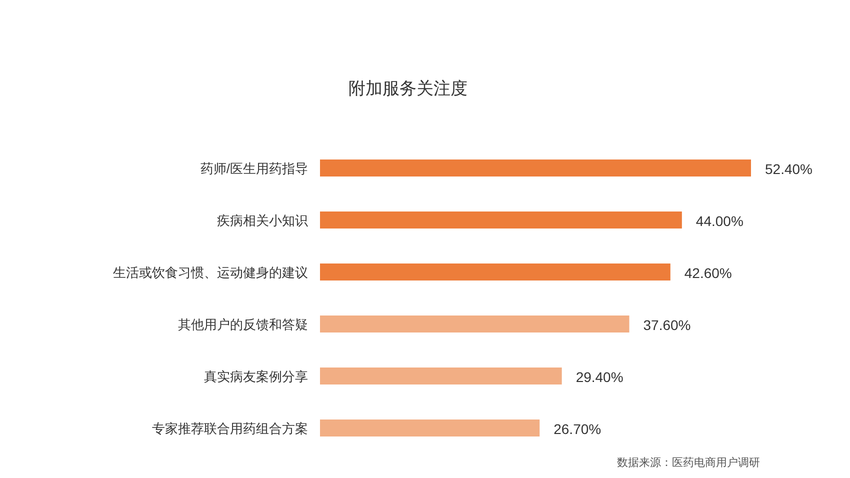 This screenshot has height=478, width=850. Describe the element at coordinates (256, 376) in the screenshot. I see `ytick: 真实病友案例分享` at that location.